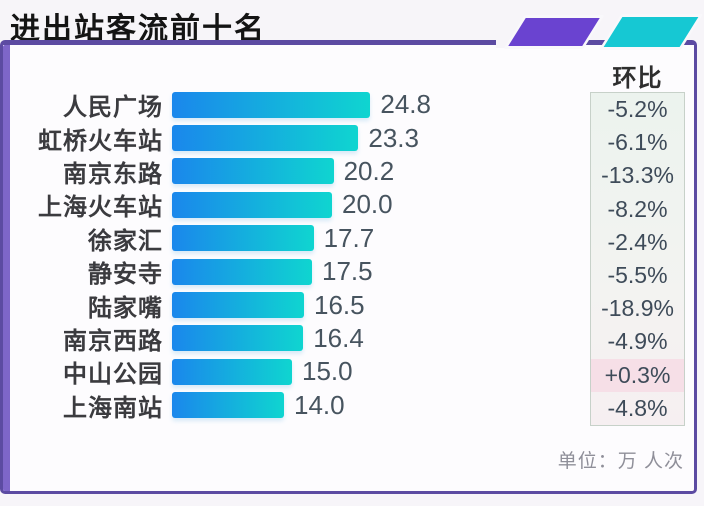 The height and width of the screenshot is (506, 704). What do you see at coordinates (113, 108) in the screenshot?
I see `station-label: 人民广场` at bounding box center [113, 108].